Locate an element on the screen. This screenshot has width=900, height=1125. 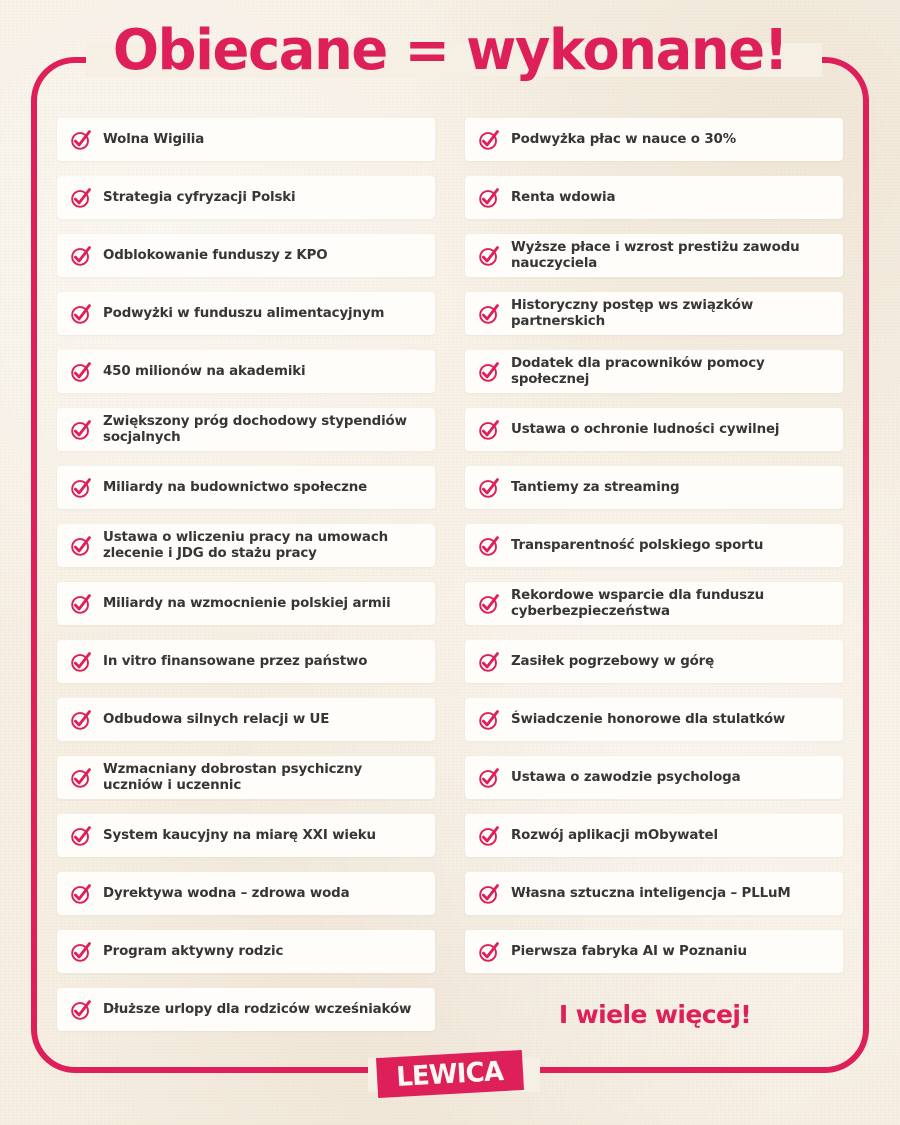
promise-item: Dyrektywa wodna – zdrowa woda is located at coordinates (246, 893).